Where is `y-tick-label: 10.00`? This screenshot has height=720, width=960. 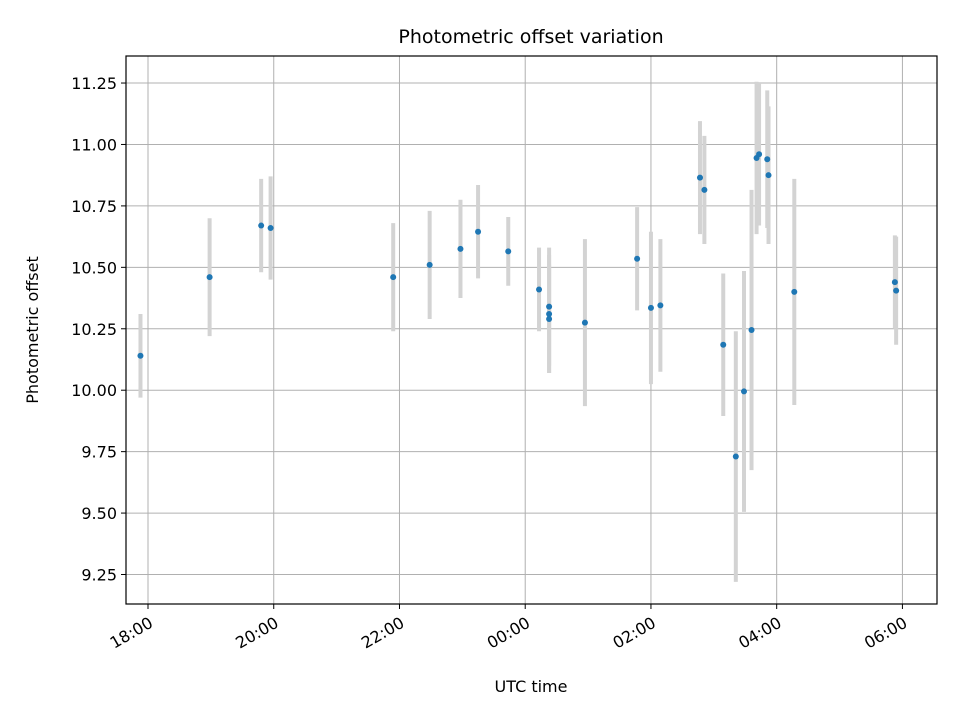 y-tick-label: 10.00 is located at coordinates (94, 390).